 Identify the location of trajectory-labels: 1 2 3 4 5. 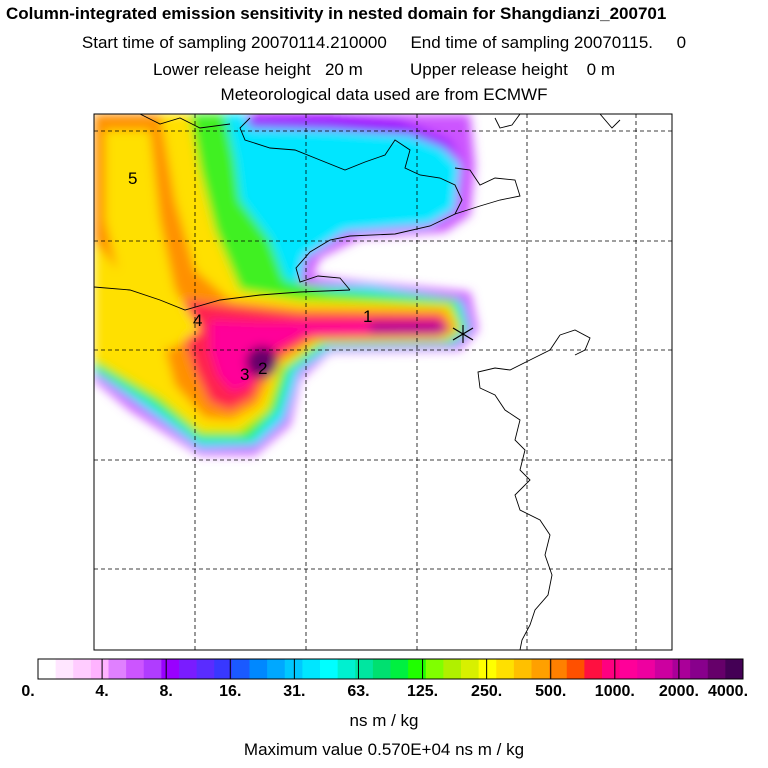
(250, 276).